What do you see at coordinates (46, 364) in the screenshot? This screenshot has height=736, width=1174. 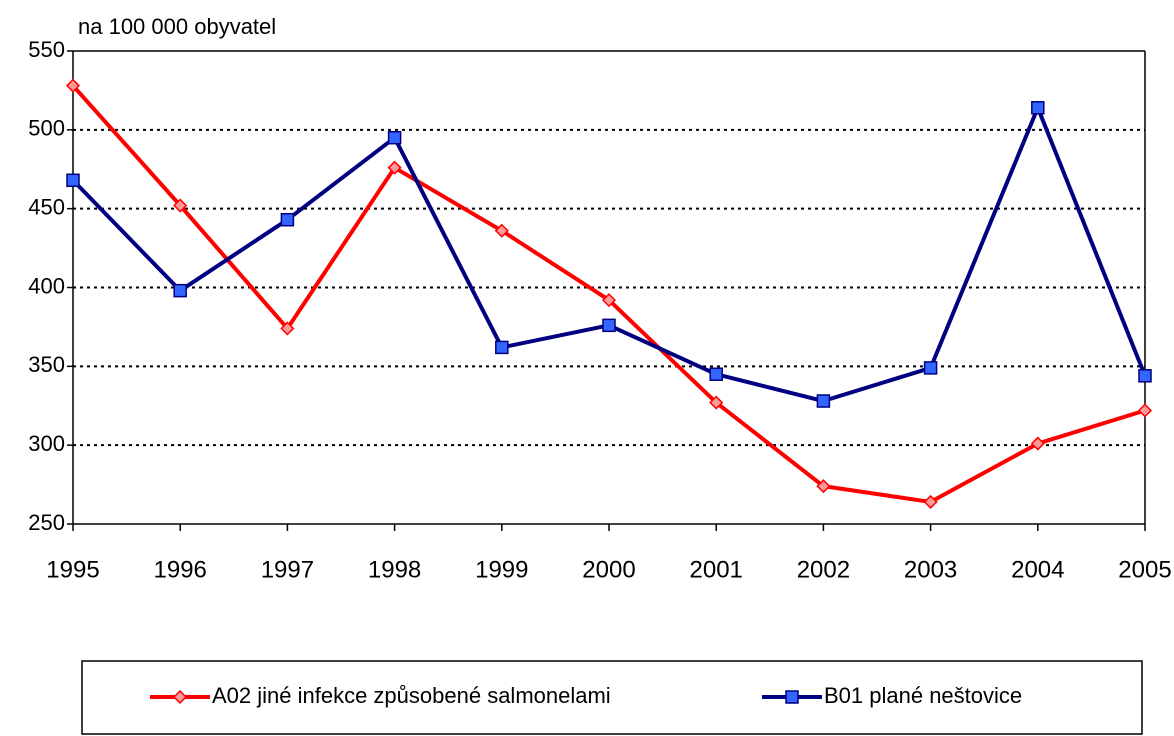 I see `y-tick-label: 350` at bounding box center [46, 364].